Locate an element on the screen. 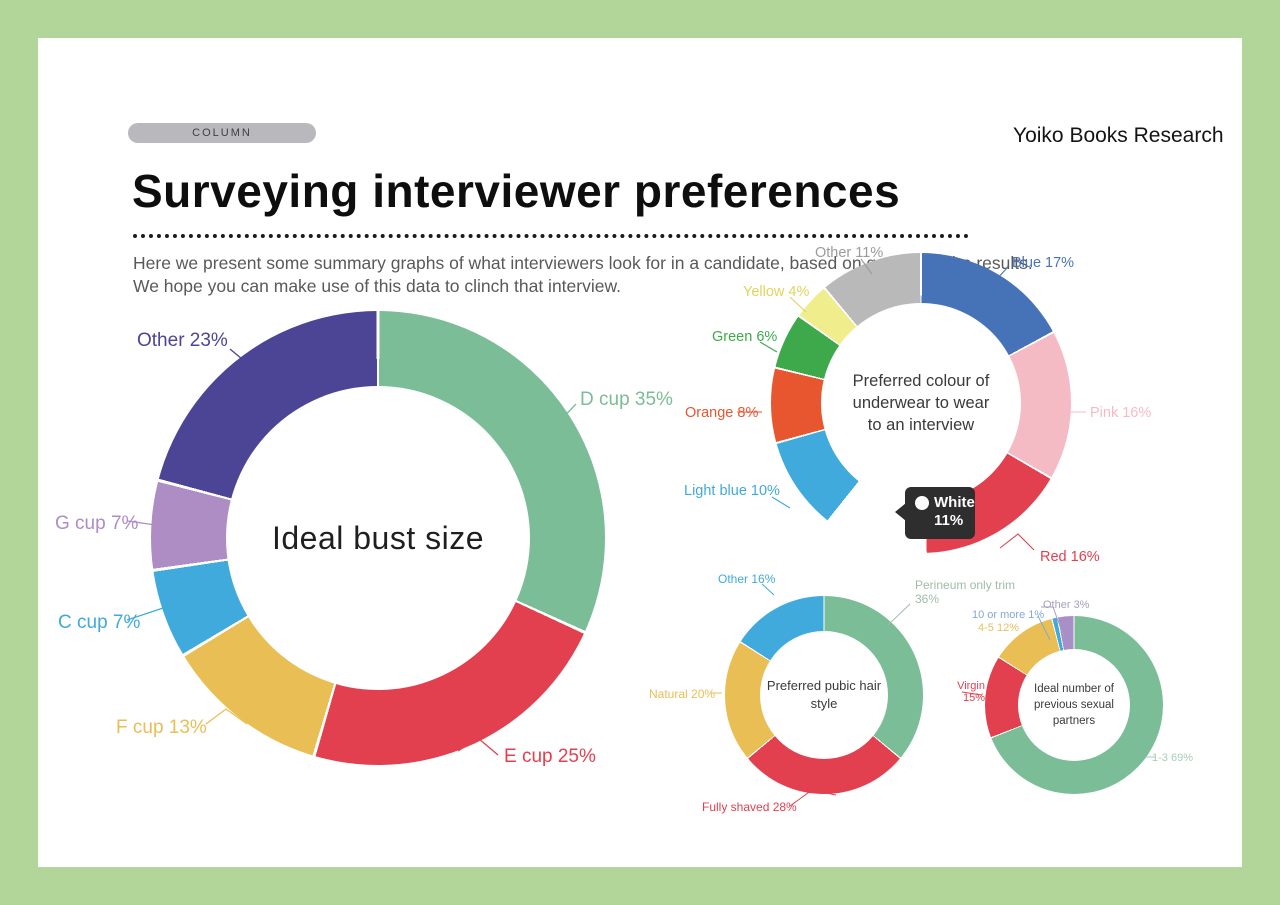 Image resolution: width=1280 pixels, height=905 pixels. slice-label-g-cup: G cup 7% is located at coordinates (97, 523).